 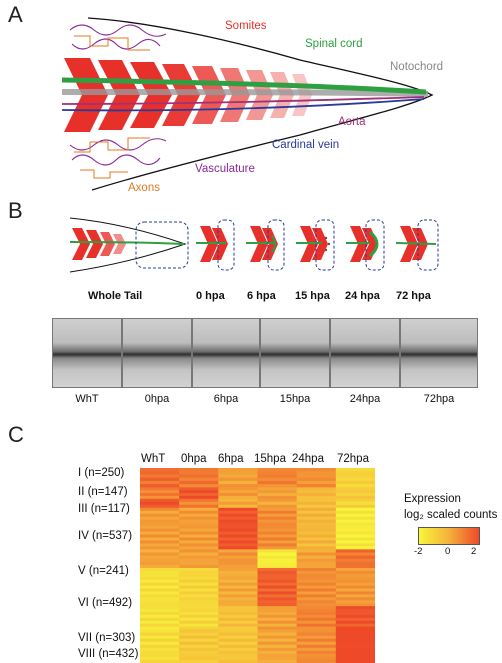 What do you see at coordinates (210, 296) in the screenshot?
I see `stage-label-0hpa: 0 hpa` at bounding box center [210, 296].